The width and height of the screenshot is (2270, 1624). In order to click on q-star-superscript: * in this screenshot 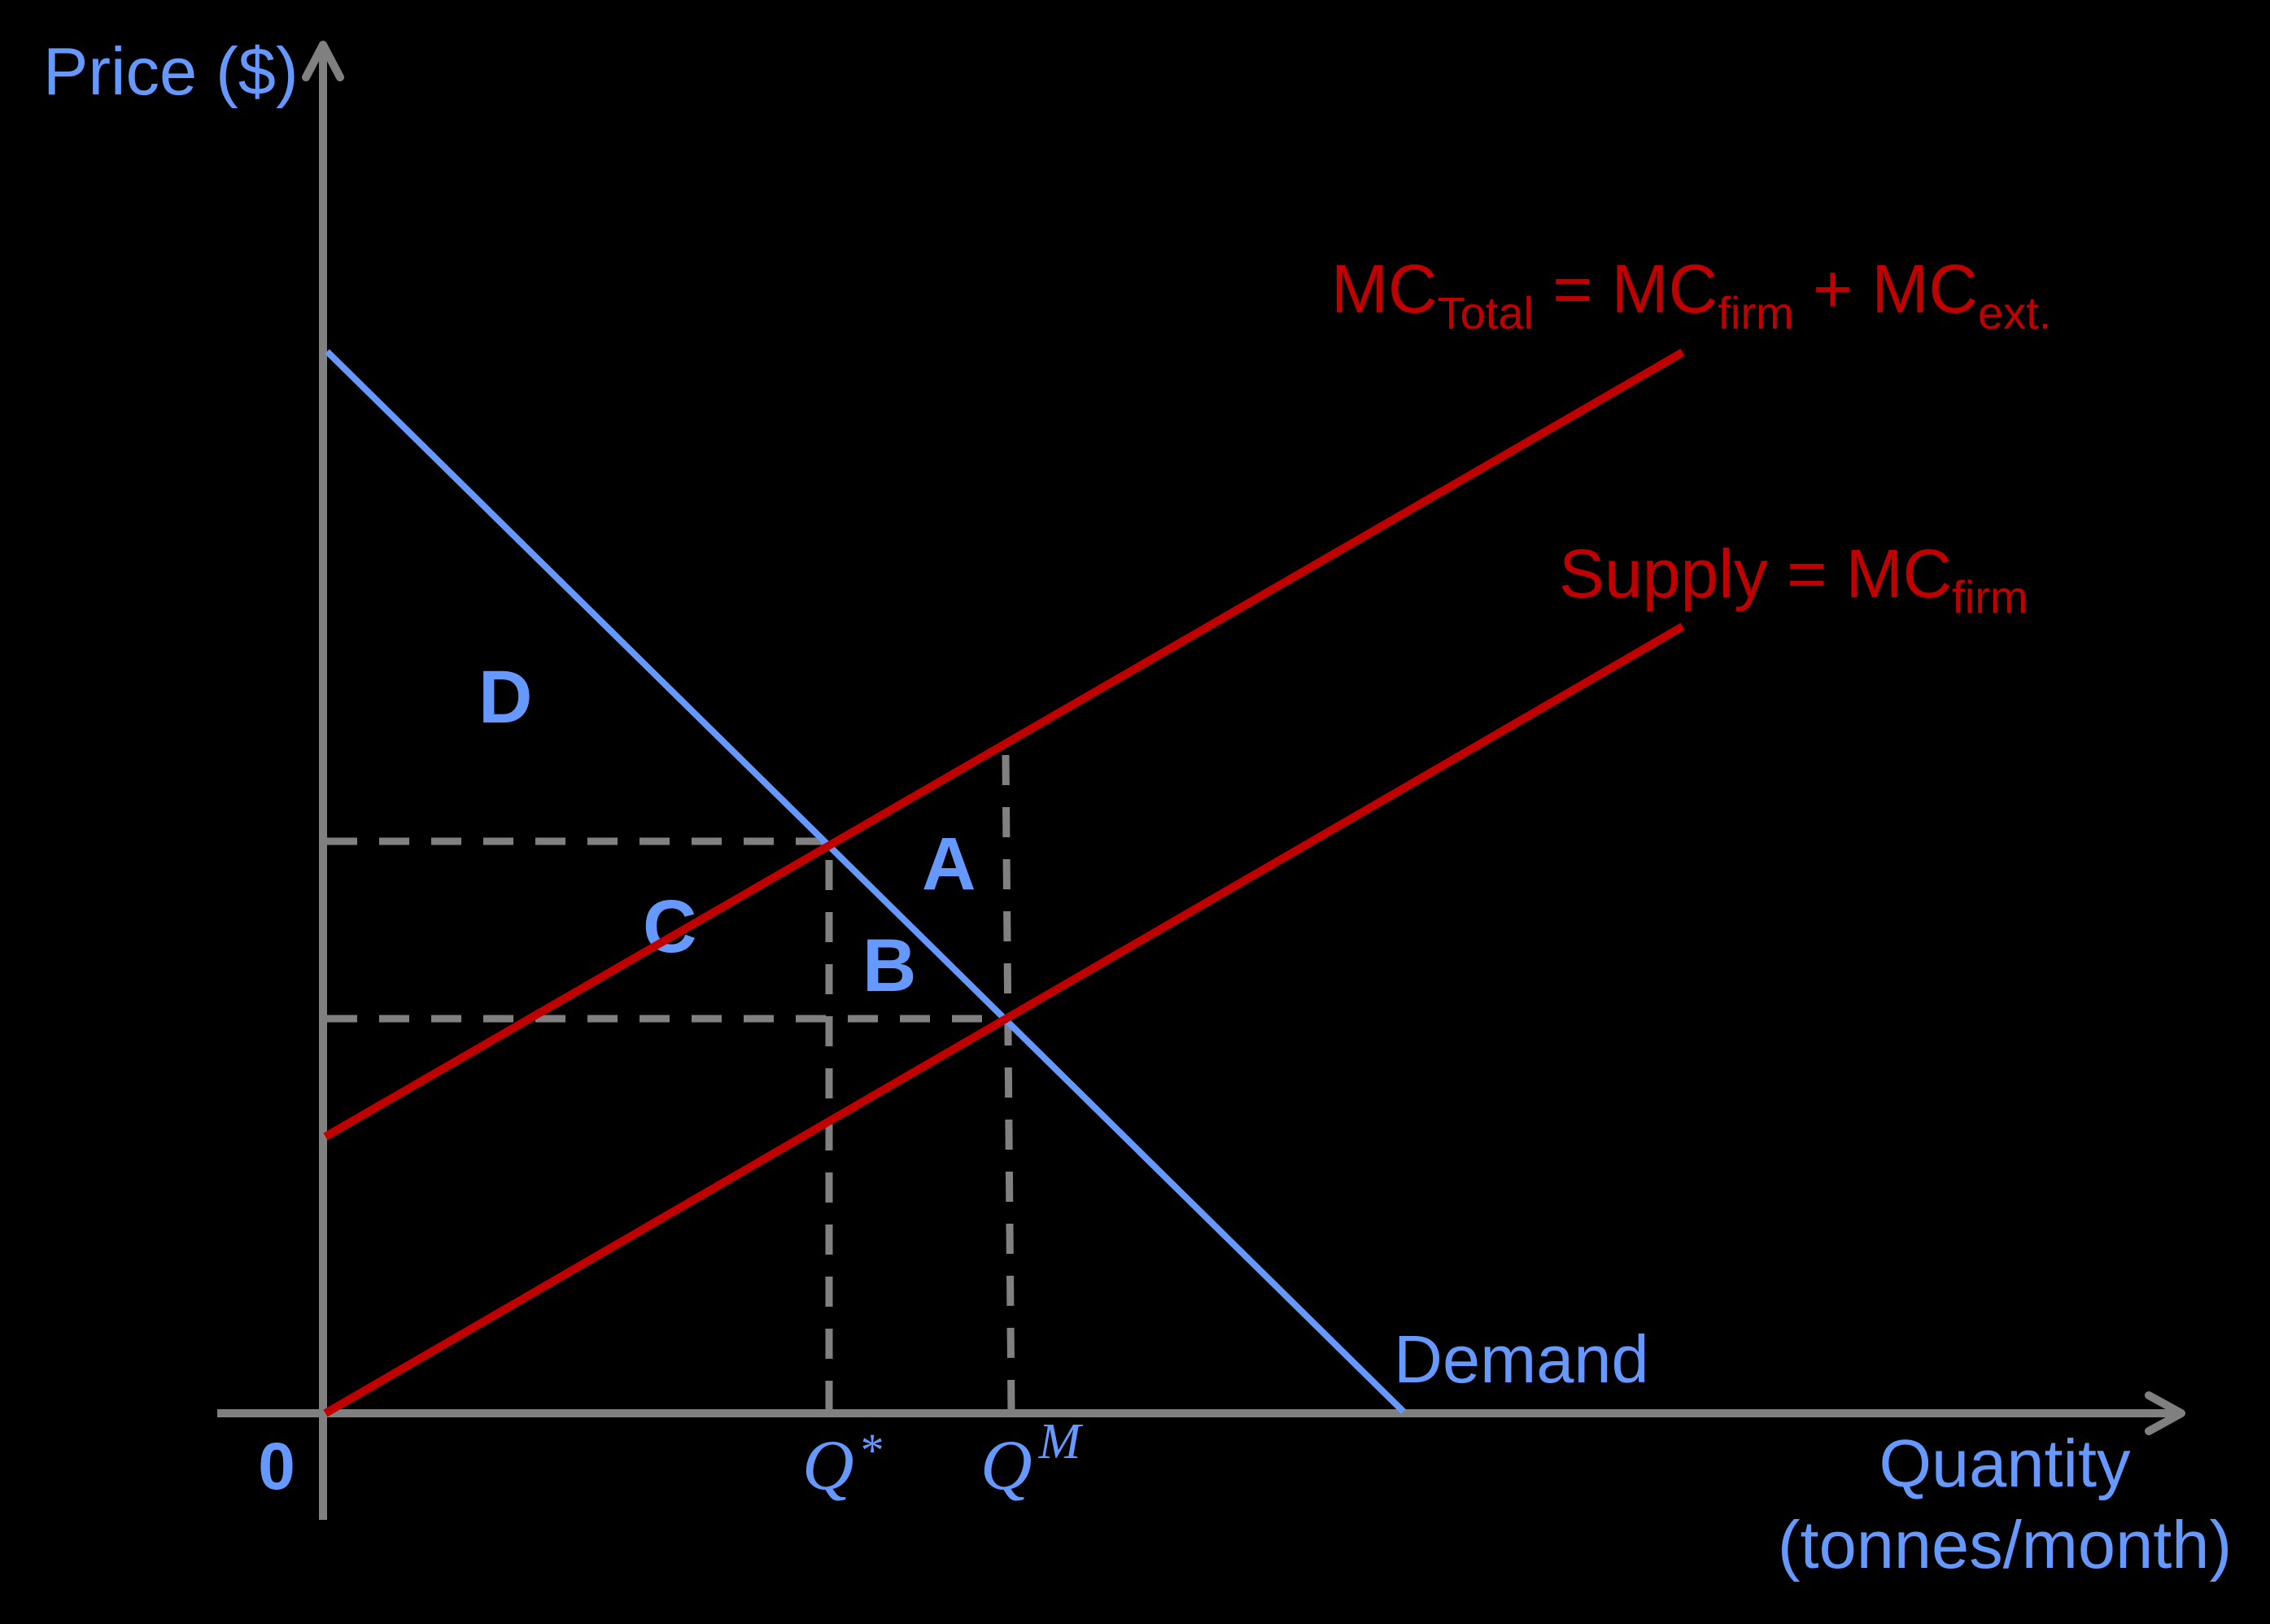, I will do `click(872, 1450)`.